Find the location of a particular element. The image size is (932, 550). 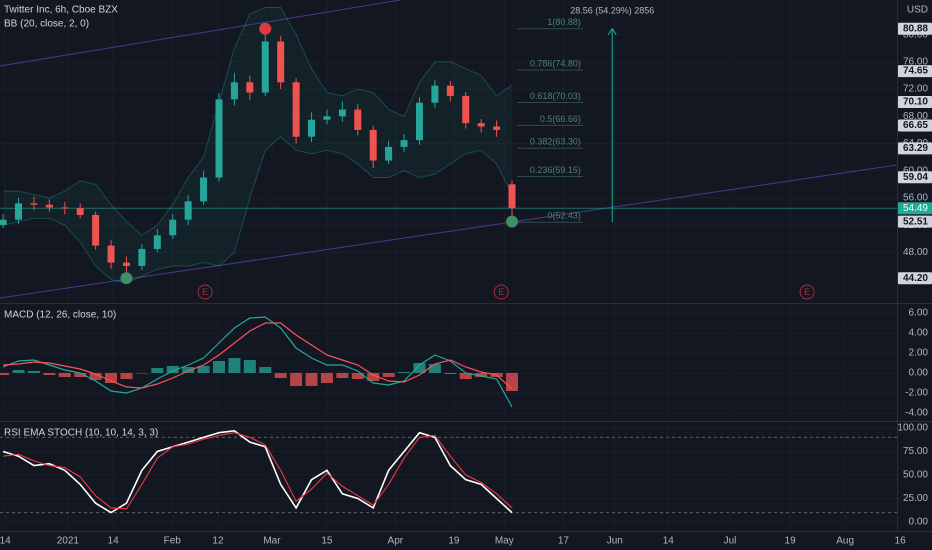

x-tick-label: 2021 is located at coordinates (68, 541).